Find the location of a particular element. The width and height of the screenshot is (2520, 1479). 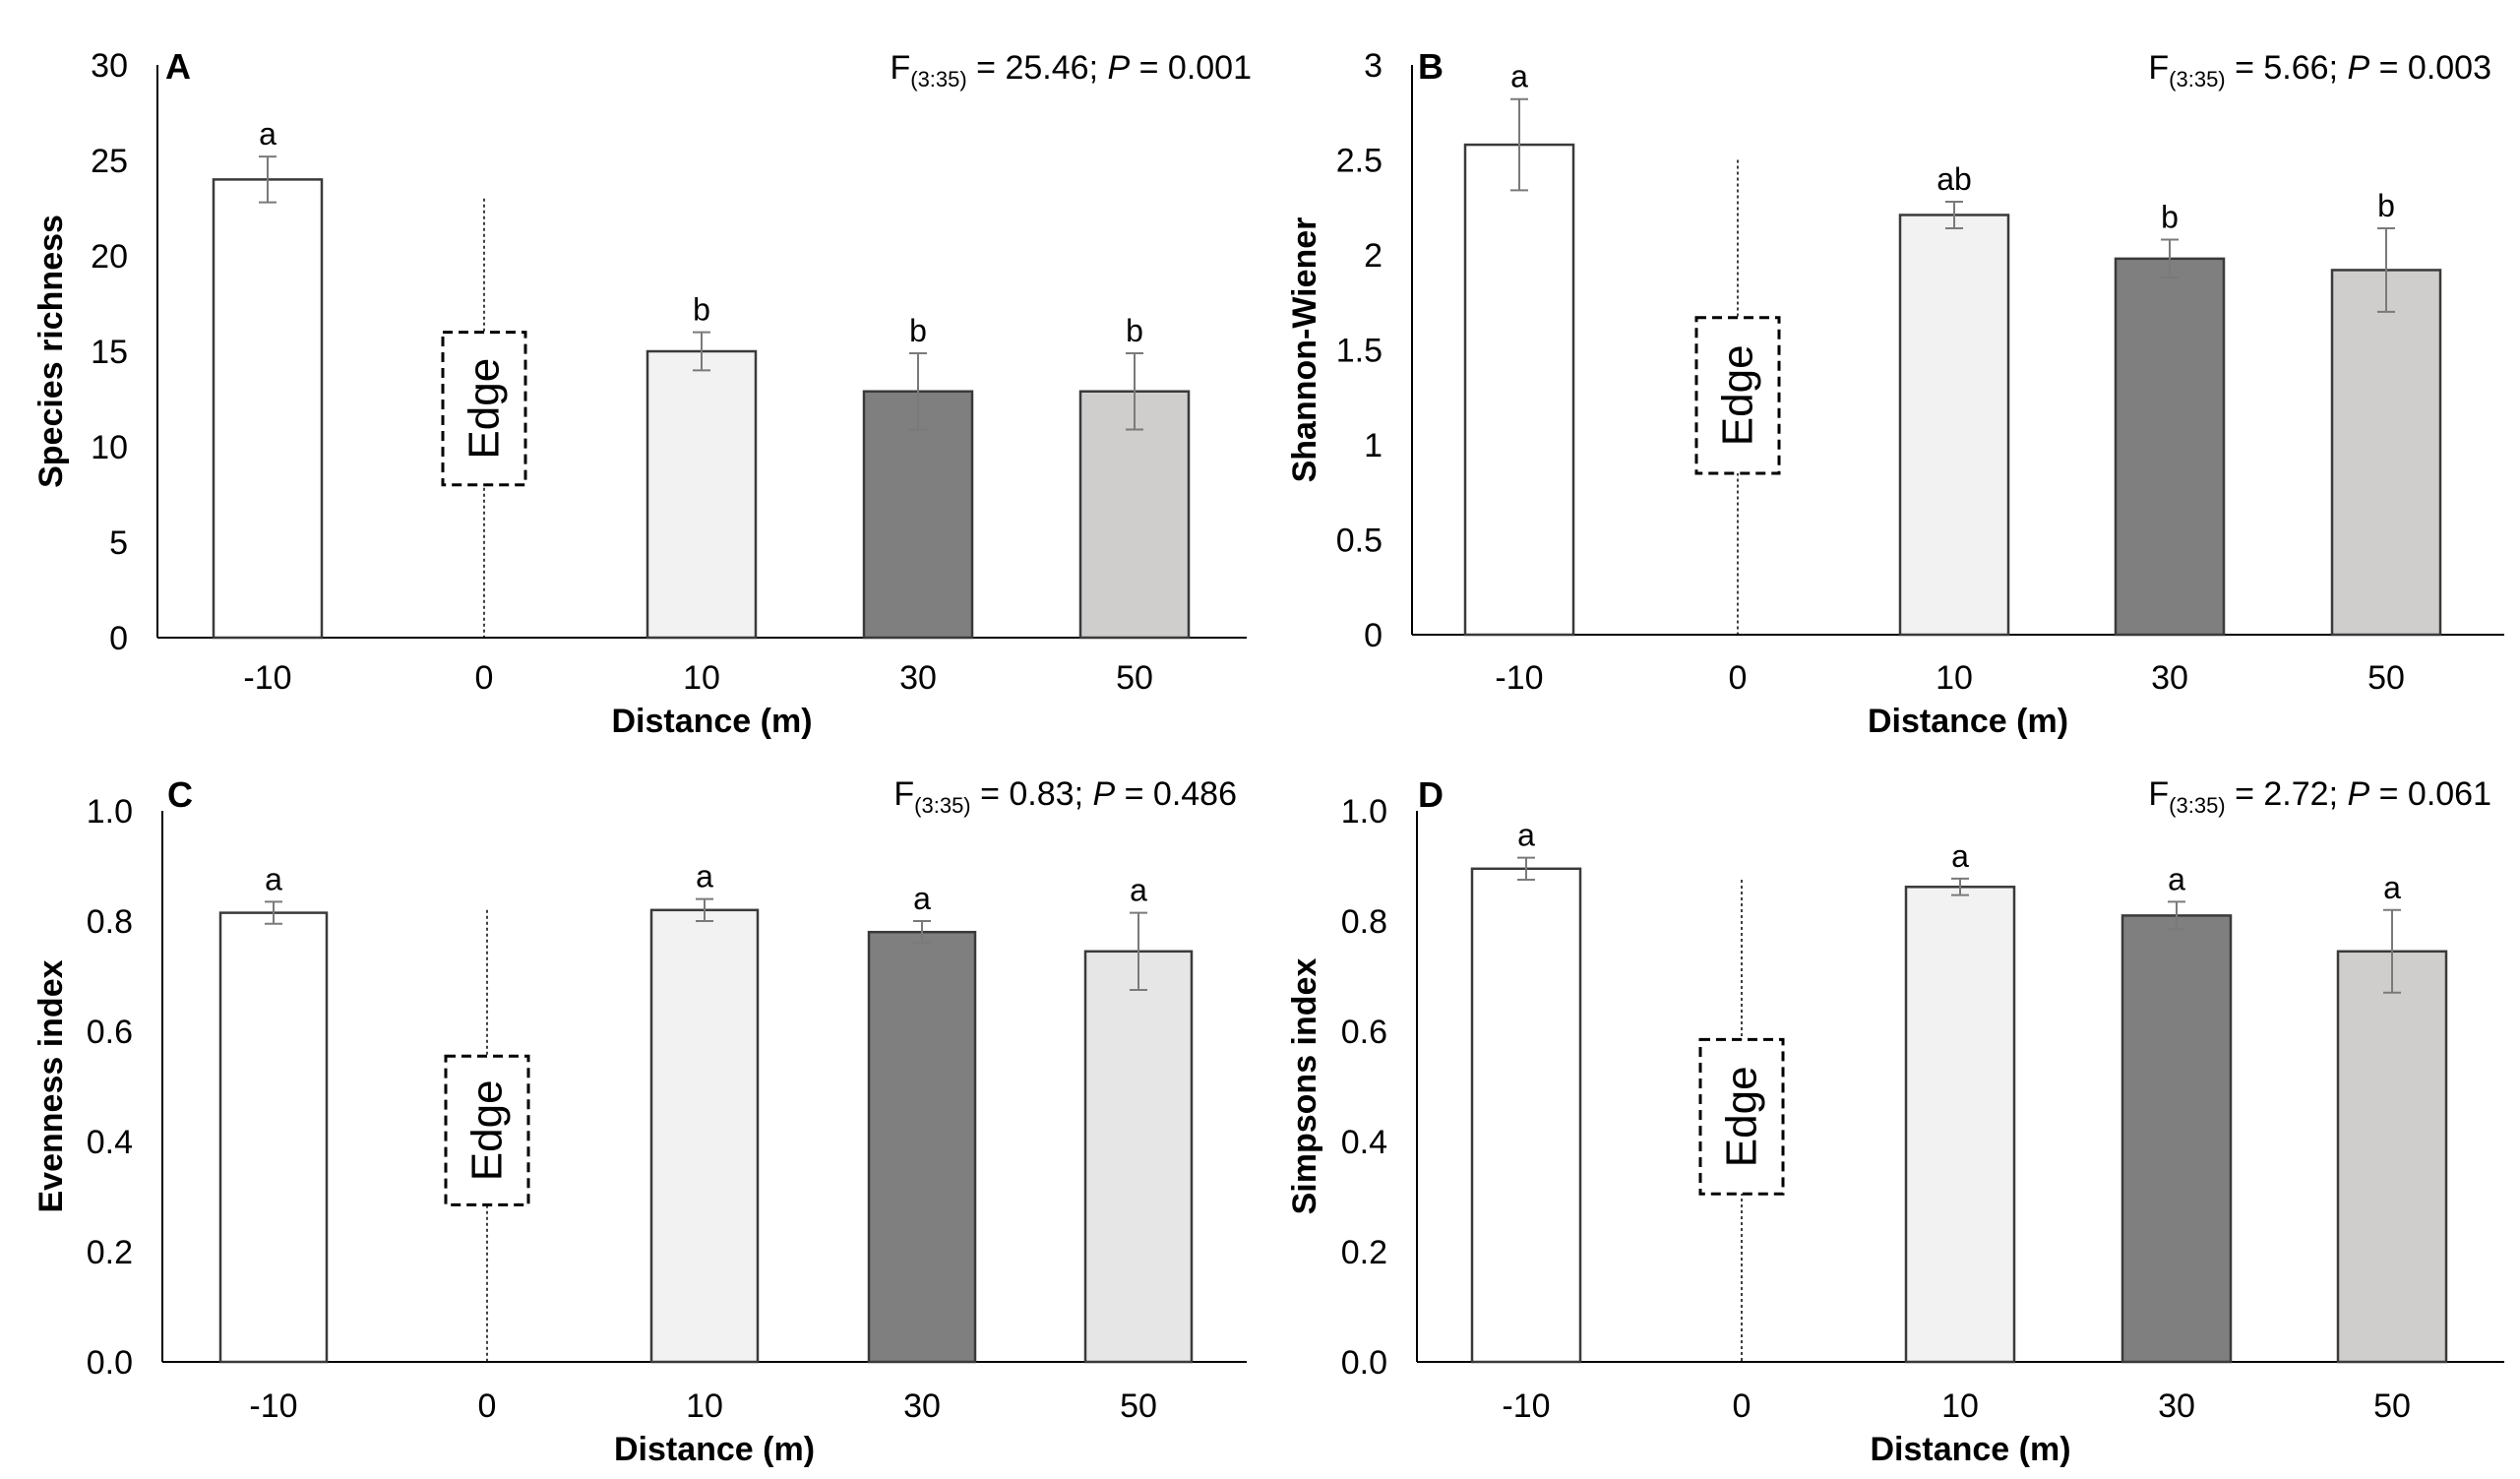

y-tick-label: 1 is located at coordinates (1373, 446).